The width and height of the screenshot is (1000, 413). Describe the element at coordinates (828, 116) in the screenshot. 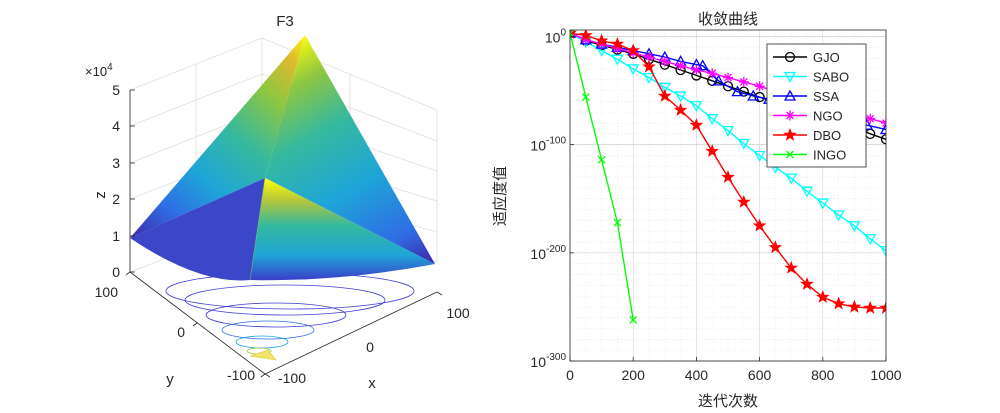

I see `legend-label: NGO` at that location.